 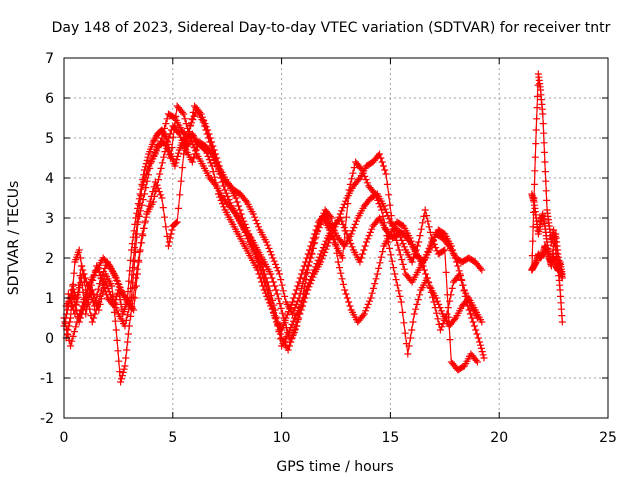 What do you see at coordinates (49, 179) in the screenshot?
I see `y-tick-label: 4` at bounding box center [49, 179].